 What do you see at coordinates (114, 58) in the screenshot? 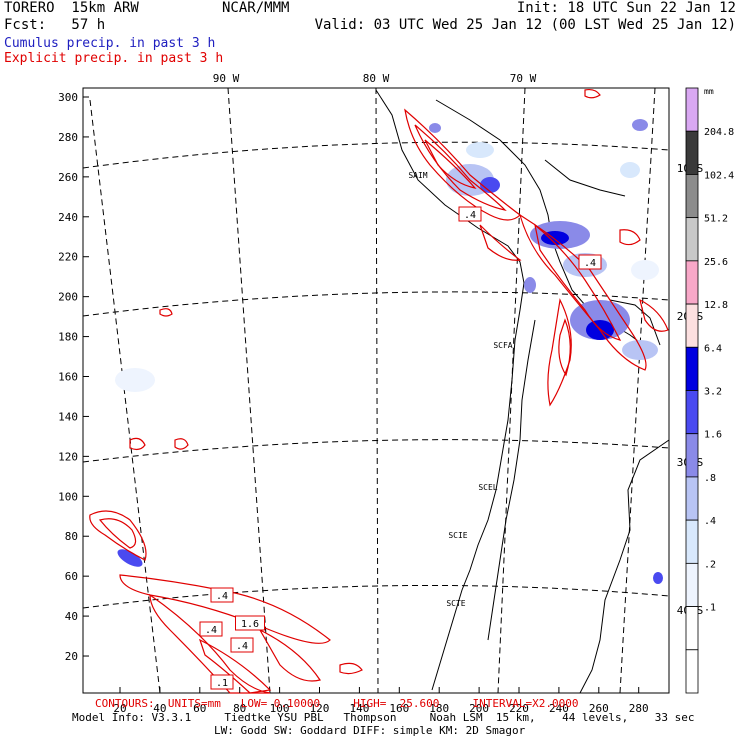
I see `explicit-field-title: Explicit precip. in past 3 h` at bounding box center [114, 58].